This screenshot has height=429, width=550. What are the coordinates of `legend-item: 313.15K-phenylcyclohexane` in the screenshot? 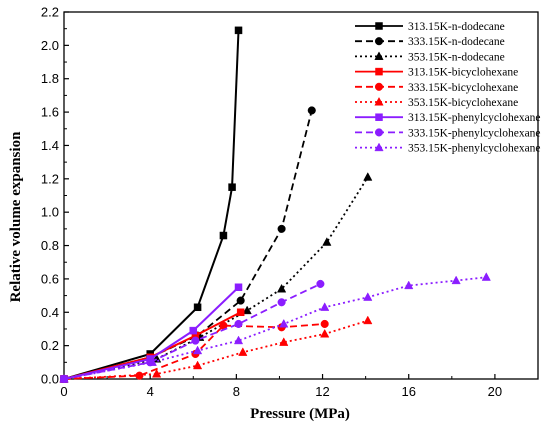 It's located at (448, 118).